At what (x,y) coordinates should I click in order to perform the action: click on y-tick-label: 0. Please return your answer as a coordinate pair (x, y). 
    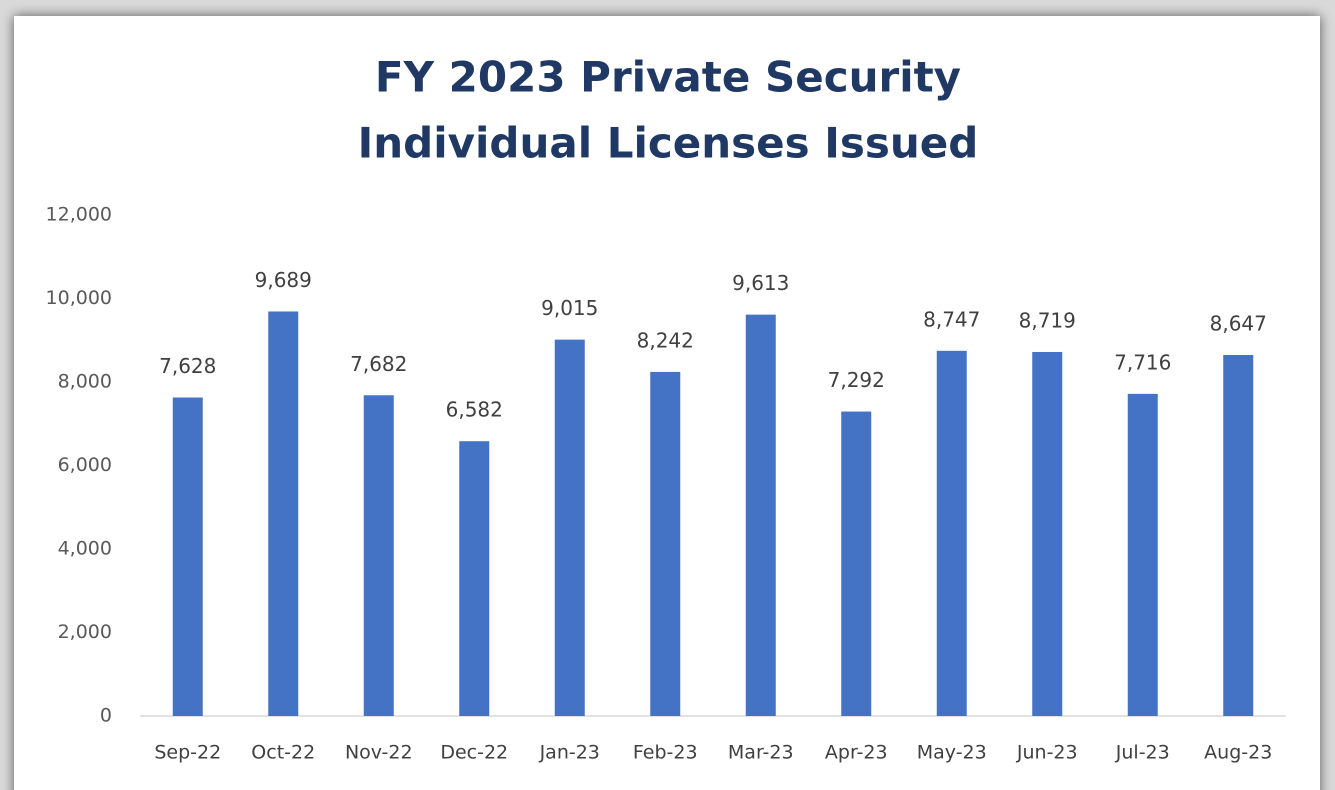
    Looking at the image, I should click on (106, 716).